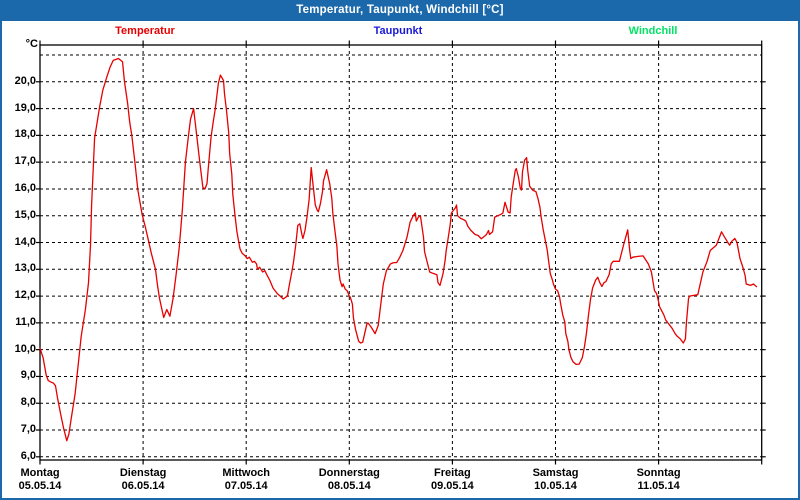 The height and width of the screenshot is (500, 800). I want to click on x-axis-date-label: 09.05.14, so click(452, 486).